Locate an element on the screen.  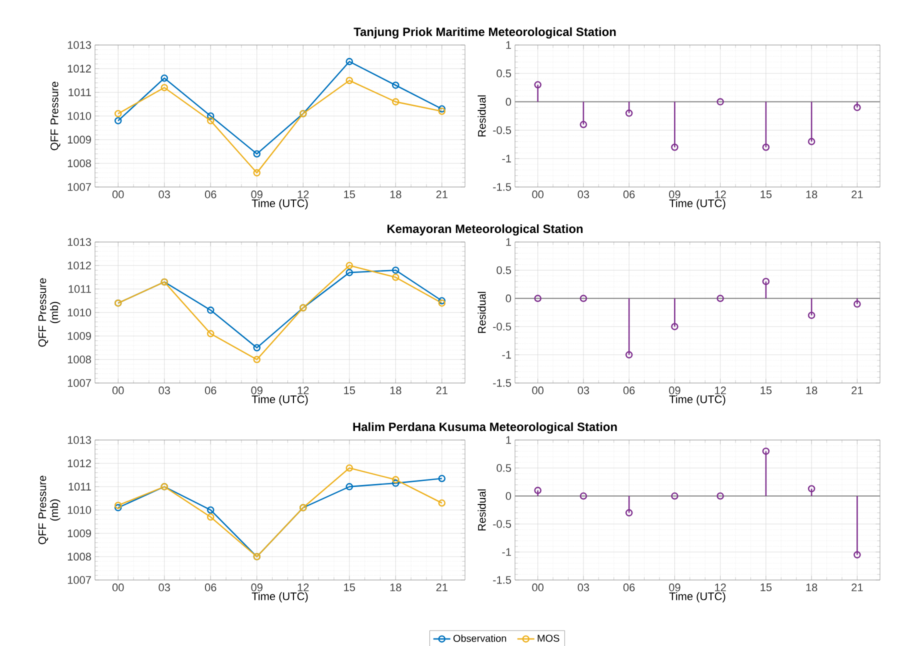
y-axis-title: QFF Pressure (mb) is located at coordinates (49, 510).